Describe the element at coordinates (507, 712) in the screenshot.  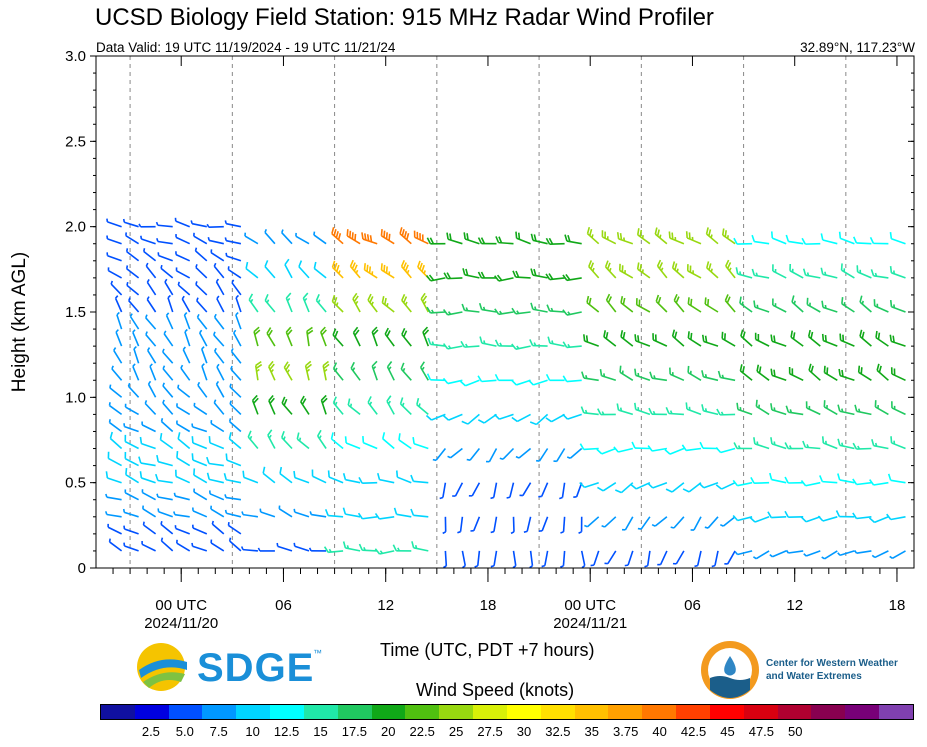
I see `wind-speed-colorbar` at that location.